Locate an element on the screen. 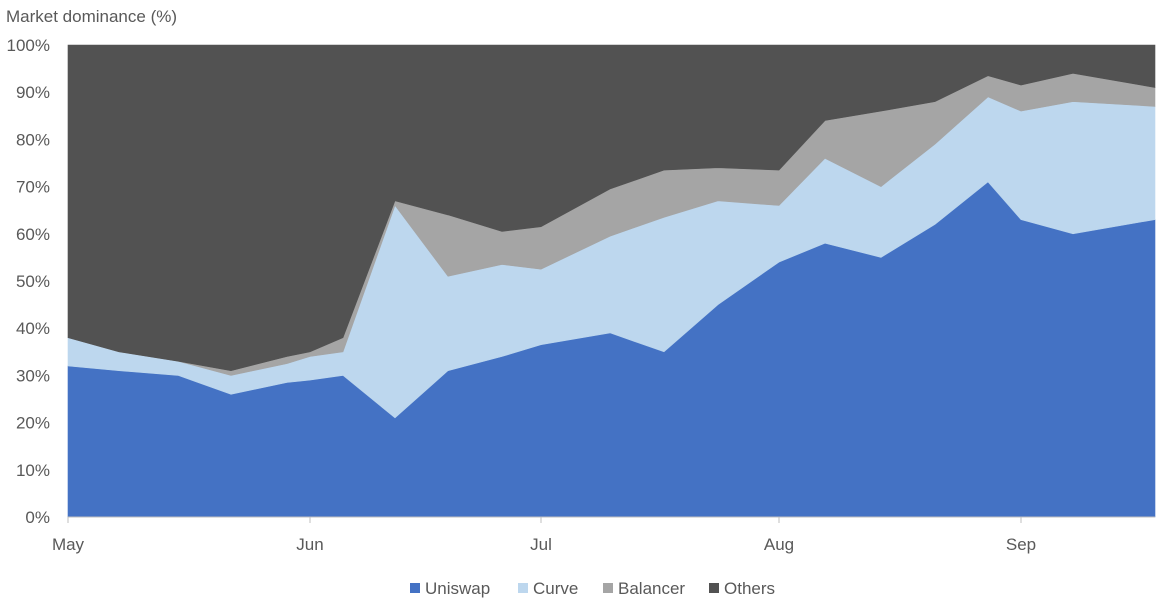 This screenshot has width=1162, height=602. x-tick-label: May is located at coordinates (68, 544).